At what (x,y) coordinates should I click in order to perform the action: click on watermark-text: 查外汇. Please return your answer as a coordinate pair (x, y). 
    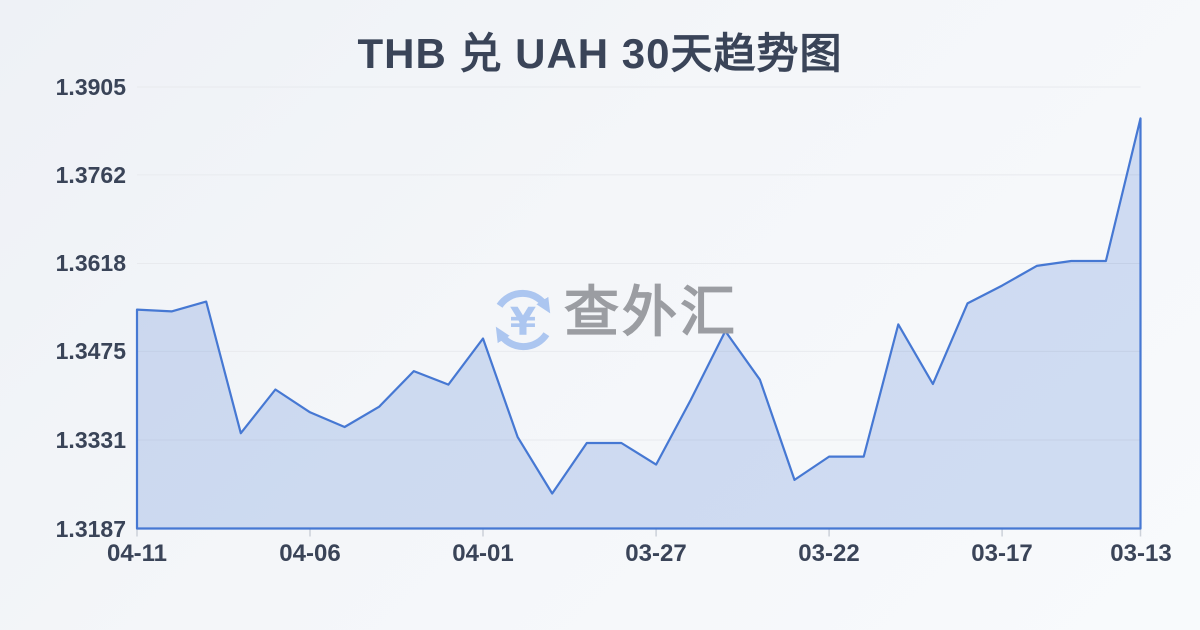
    Looking at the image, I should click on (651, 312).